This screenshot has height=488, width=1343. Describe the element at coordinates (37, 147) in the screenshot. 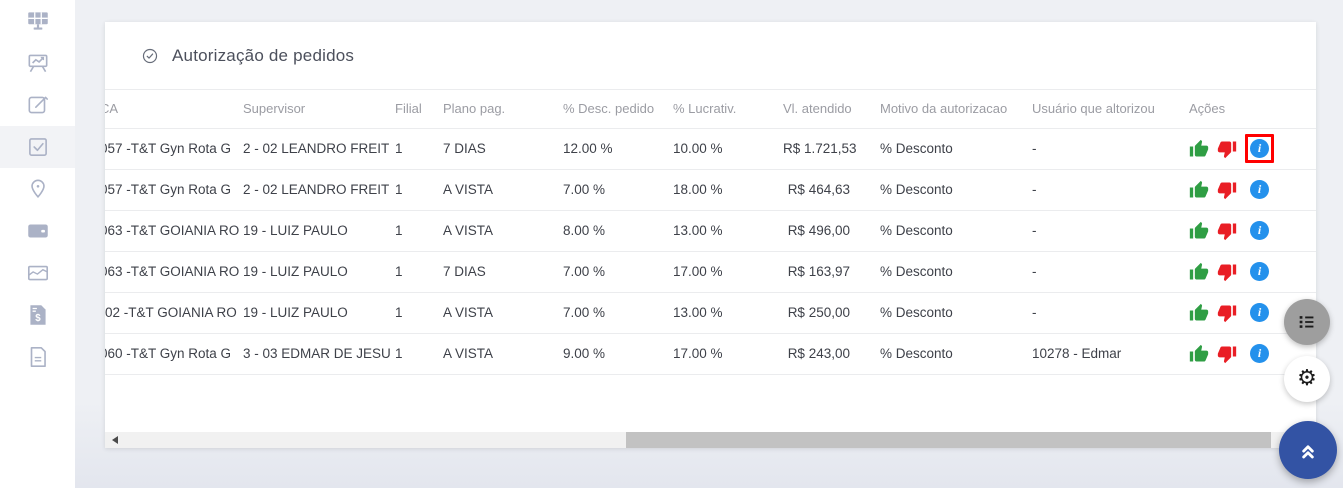

I see `sidebar-item-authorization` at that location.